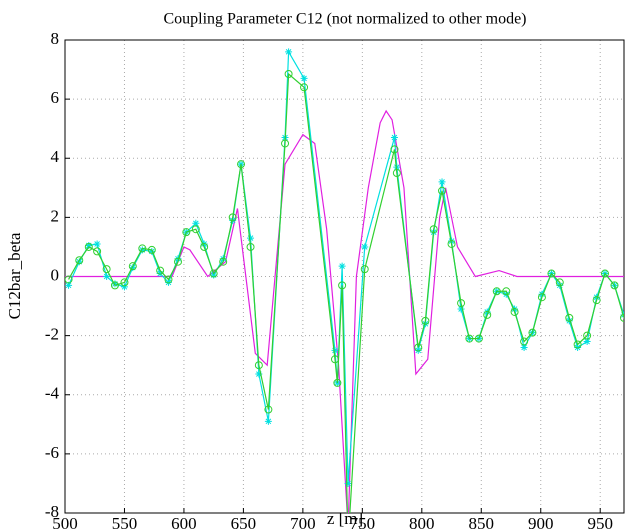 The image size is (626, 530). What do you see at coordinates (52, 452) in the screenshot?
I see `y-tick-label: -6` at bounding box center [52, 452].